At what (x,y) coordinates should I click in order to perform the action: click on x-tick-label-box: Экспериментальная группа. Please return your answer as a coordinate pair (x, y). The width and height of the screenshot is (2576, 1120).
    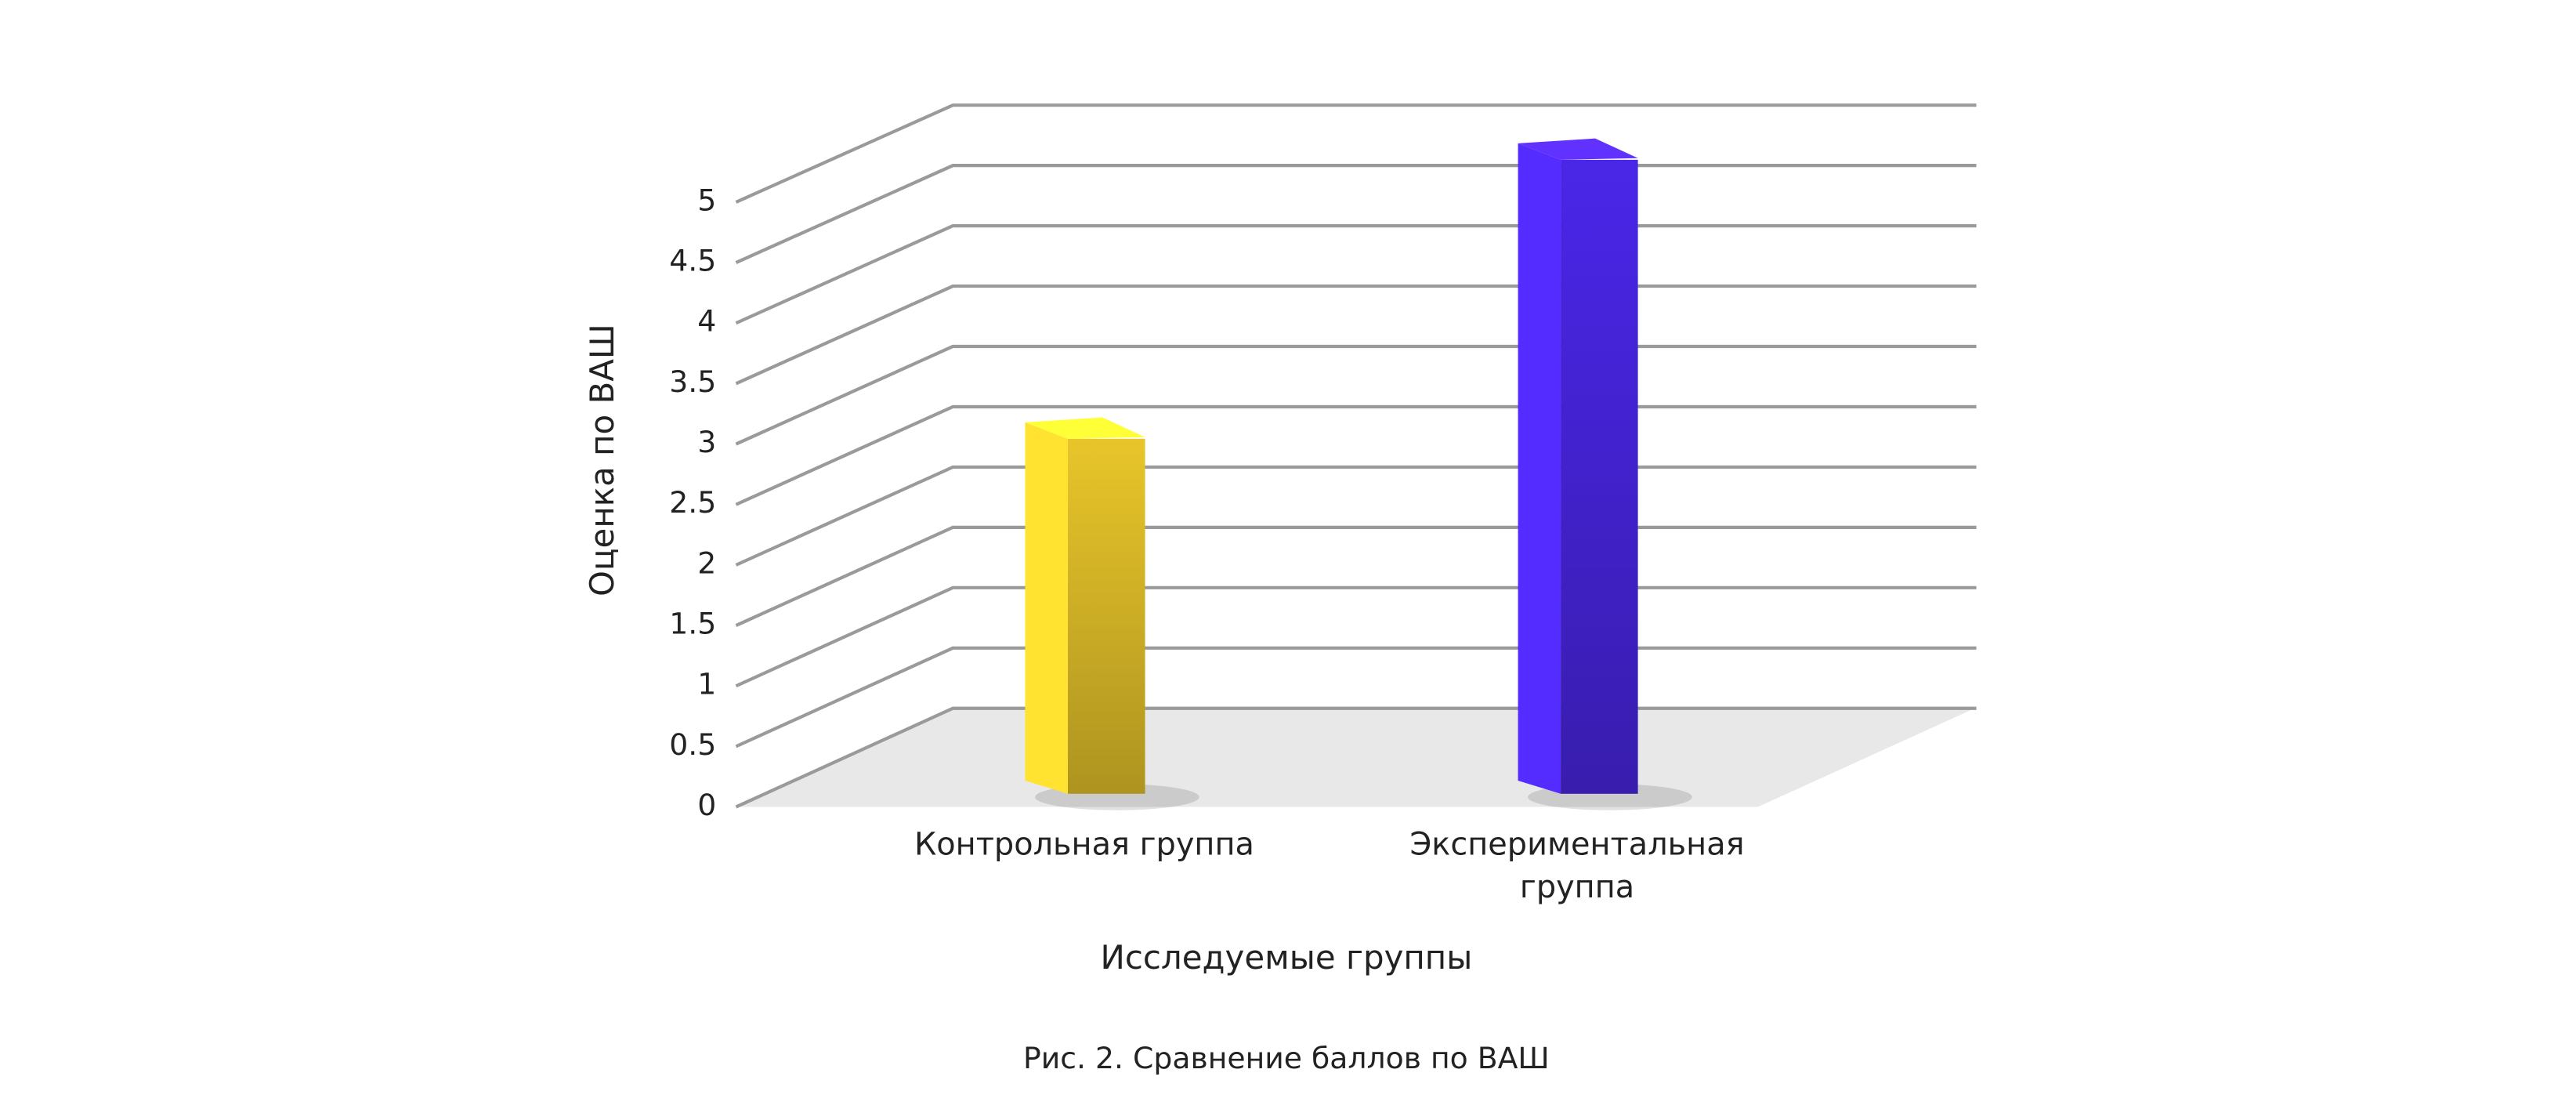
    Looking at the image, I should click on (1577, 865).